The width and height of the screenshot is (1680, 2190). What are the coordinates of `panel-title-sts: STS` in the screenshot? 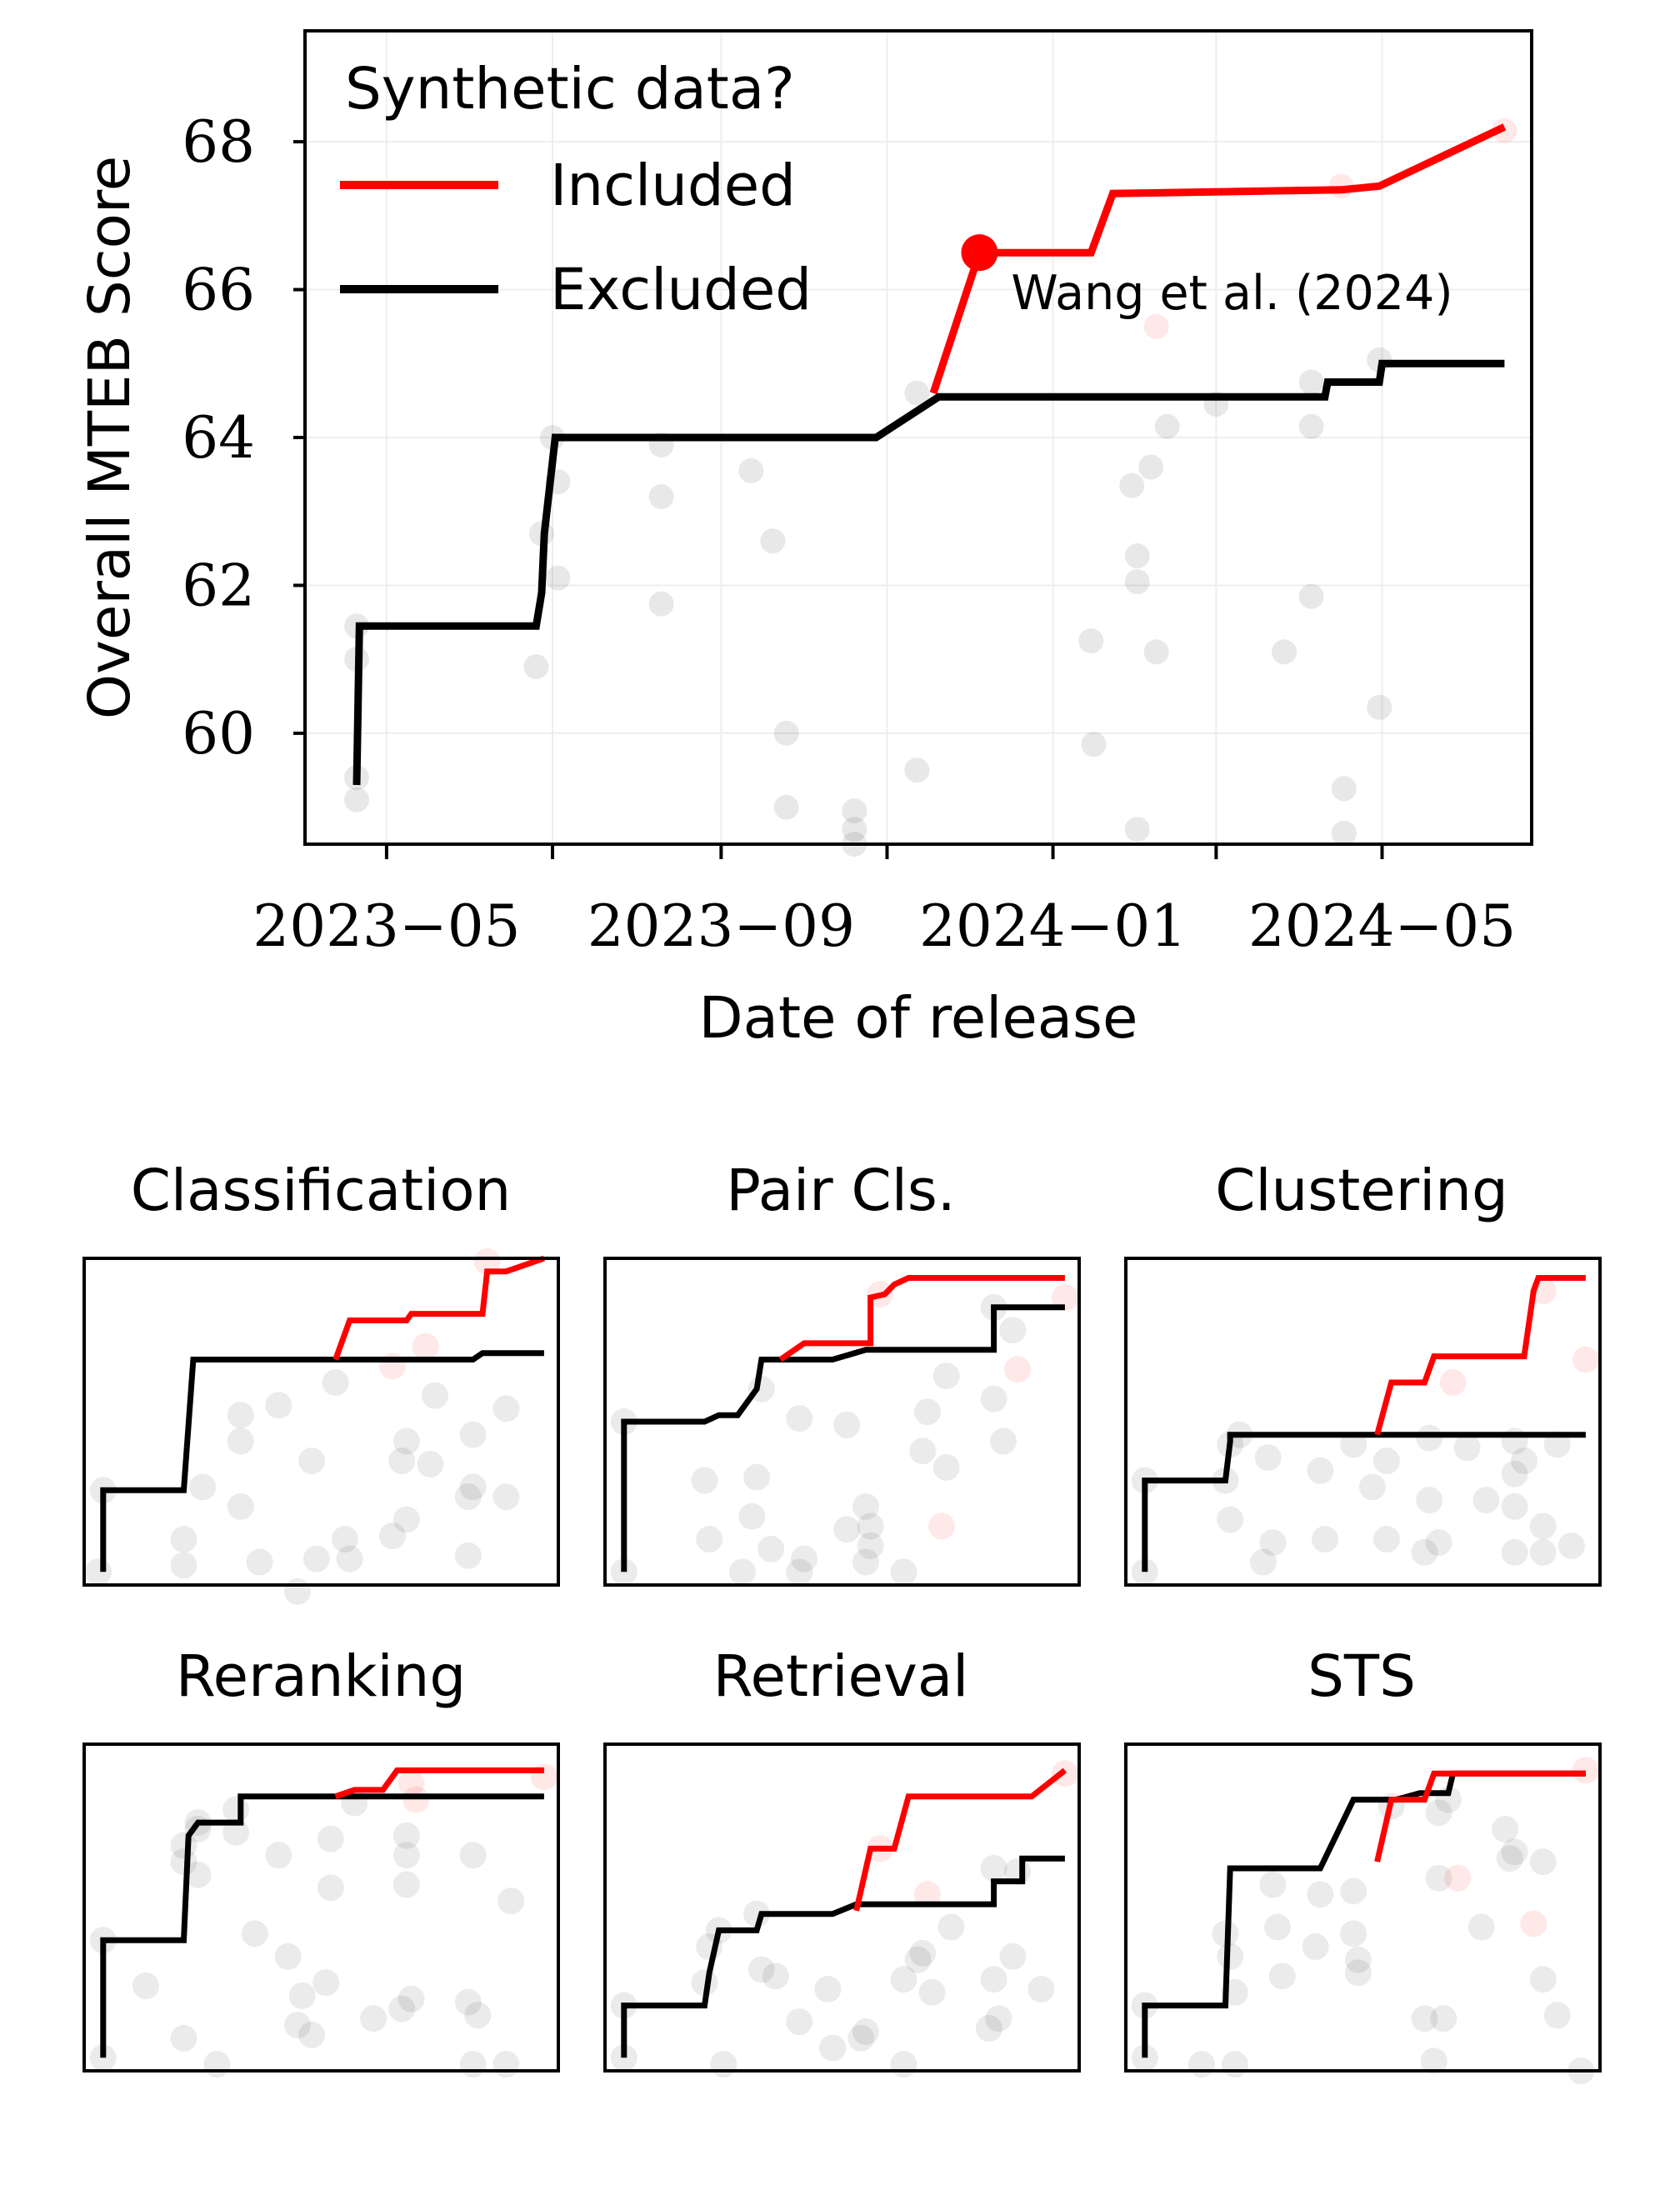 It's located at (1362, 1676).